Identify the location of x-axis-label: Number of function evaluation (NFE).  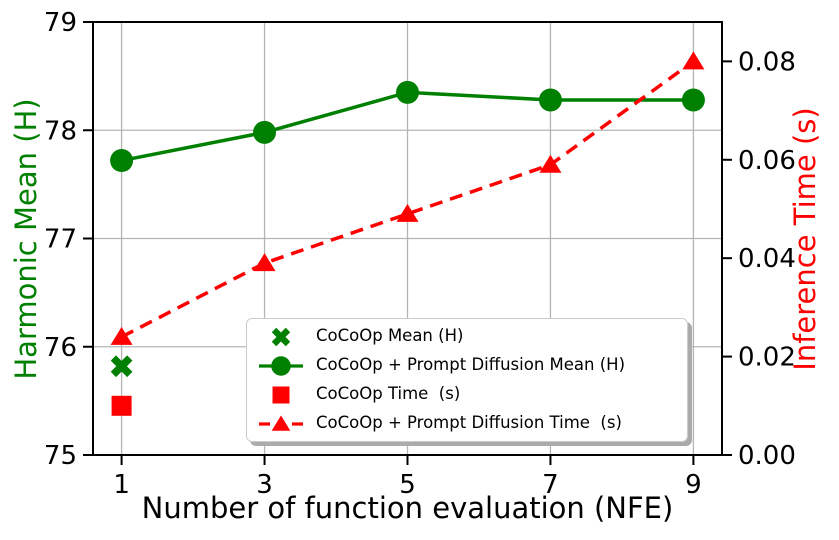
(407, 508).